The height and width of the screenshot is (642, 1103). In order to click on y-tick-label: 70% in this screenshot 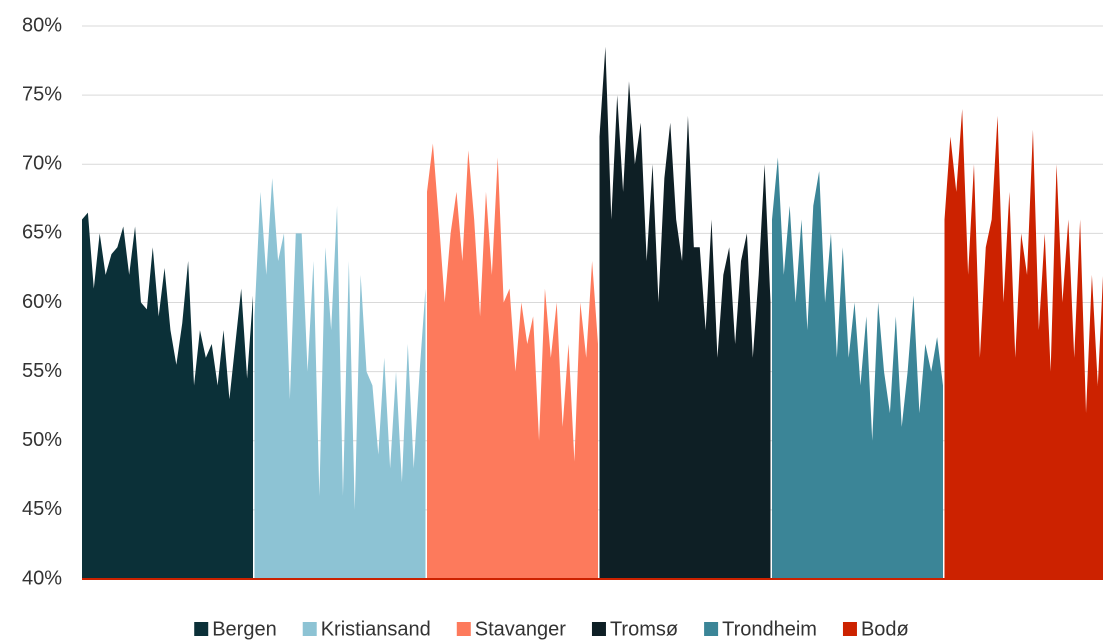, I will do `click(42, 164)`.